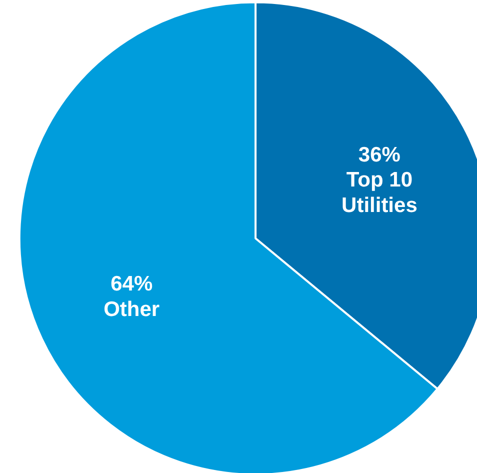 The width and height of the screenshot is (477, 473). I want to click on data-label: 36%, so click(379, 154).